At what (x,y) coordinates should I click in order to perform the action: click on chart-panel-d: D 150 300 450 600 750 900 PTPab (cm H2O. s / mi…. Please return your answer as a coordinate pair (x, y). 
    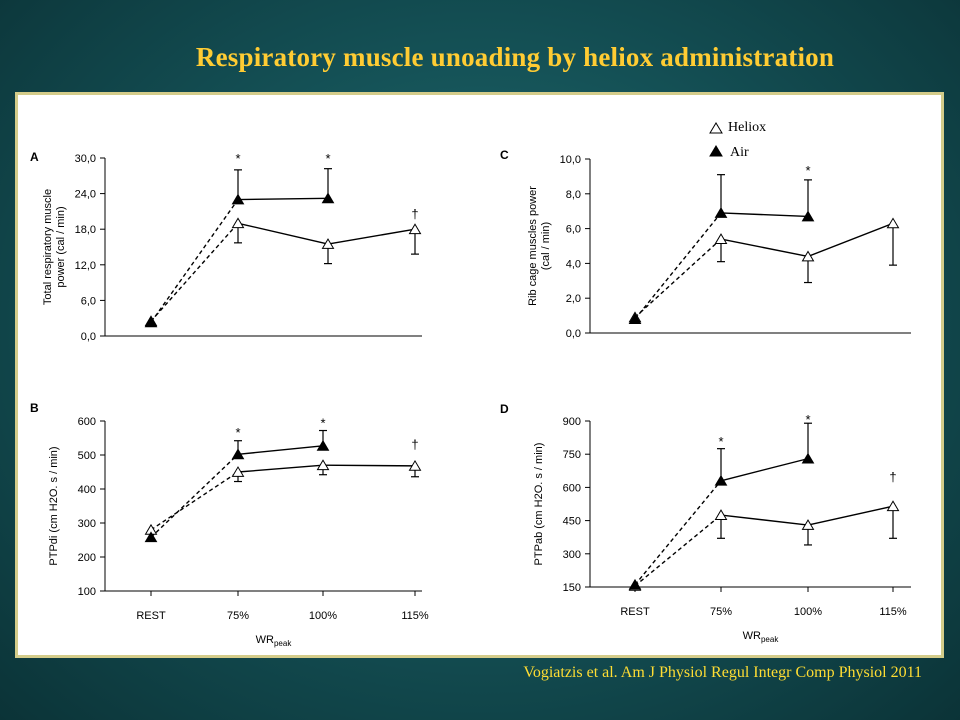
    Looking at the image, I should click on (705, 523).